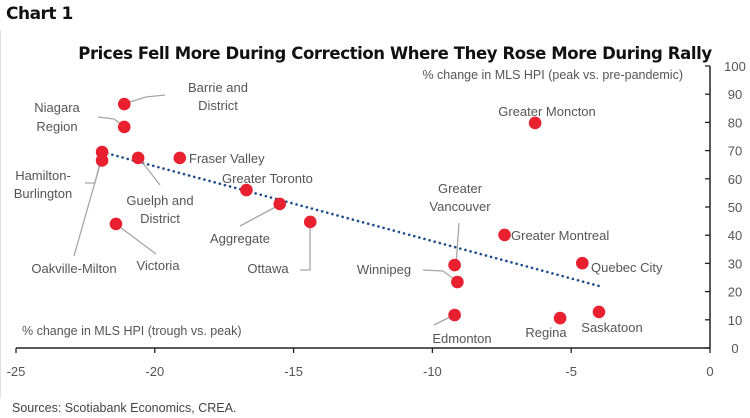  What do you see at coordinates (571, 371) in the screenshot?
I see `x-tick-label: -5` at bounding box center [571, 371].